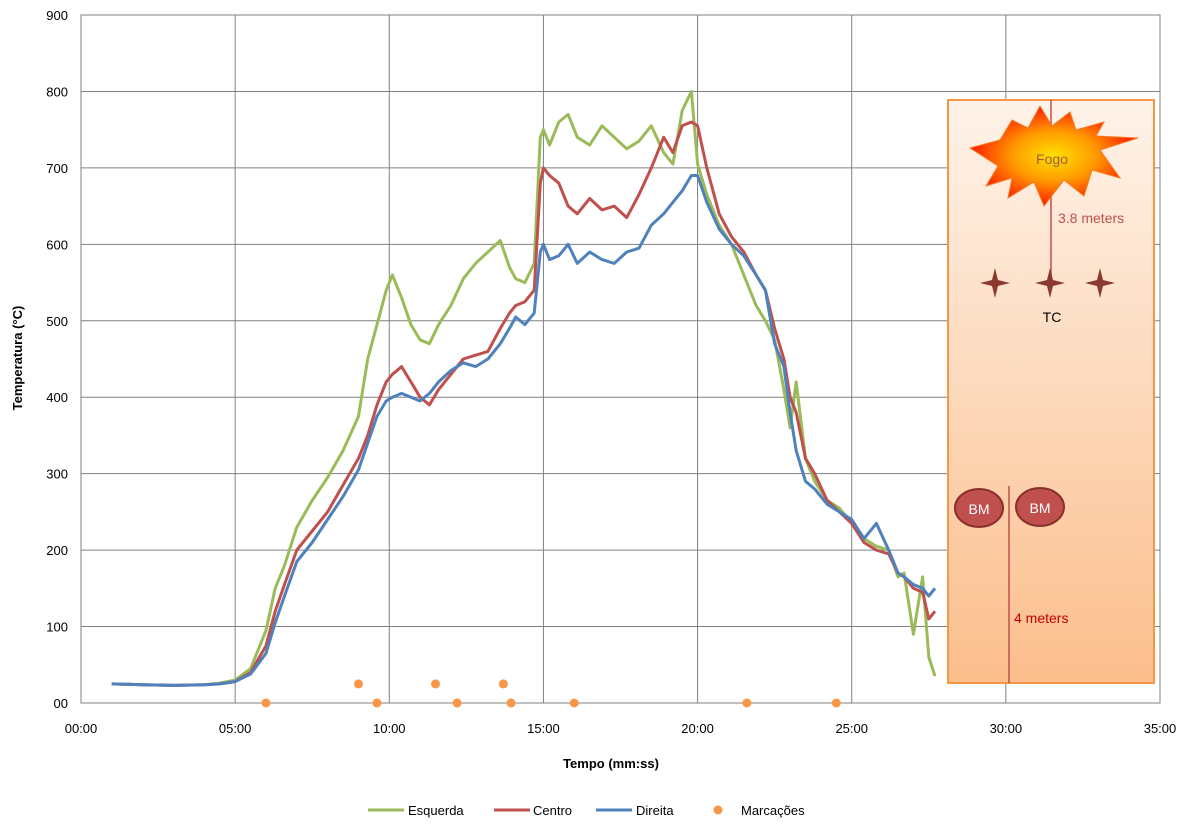 The width and height of the screenshot is (1192, 825). I want to click on y-tick-label: 900, so click(57, 15).